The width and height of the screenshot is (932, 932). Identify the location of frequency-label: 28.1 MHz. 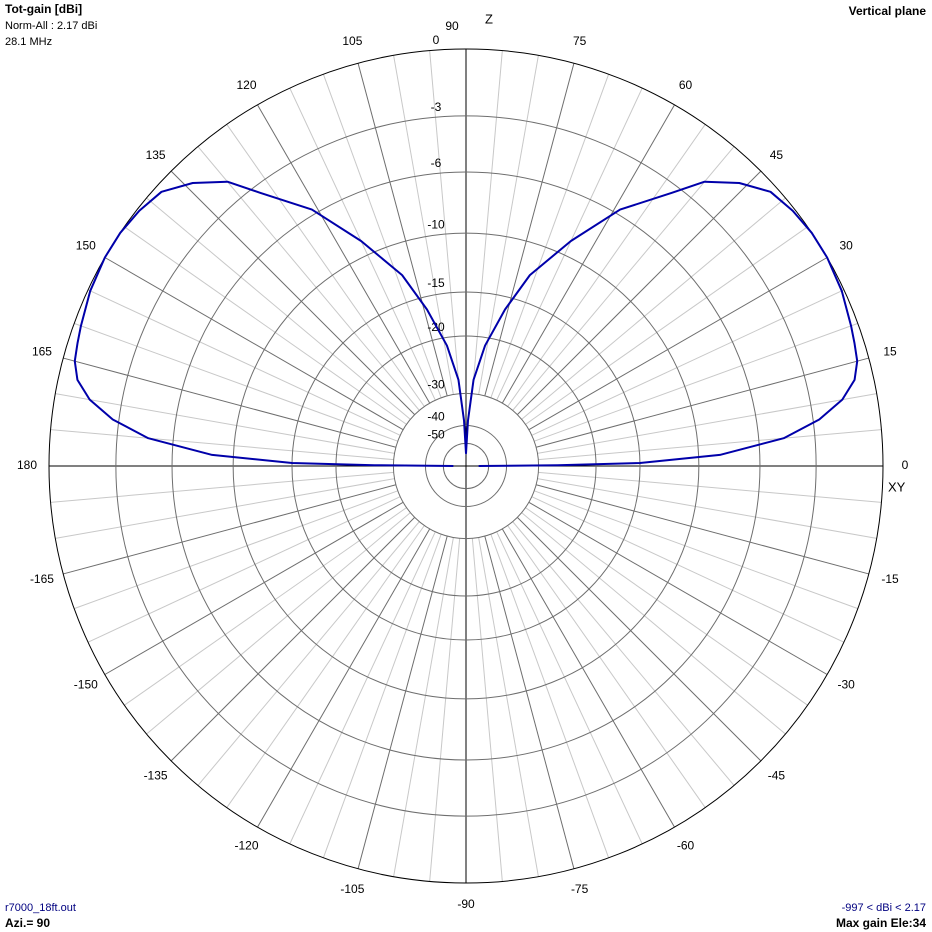
(28, 42).